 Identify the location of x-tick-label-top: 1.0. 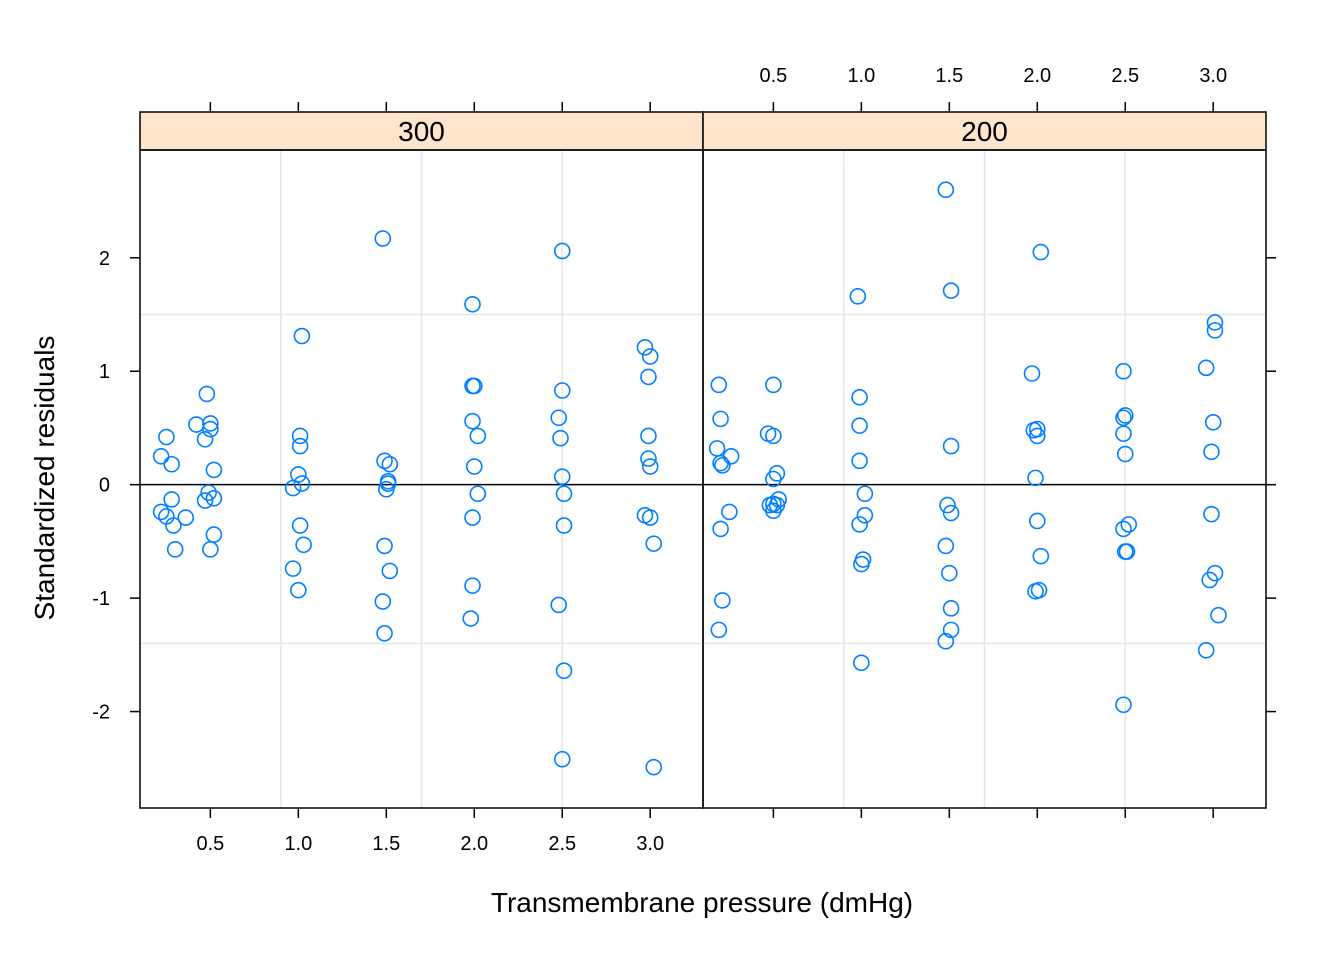
(861, 76).